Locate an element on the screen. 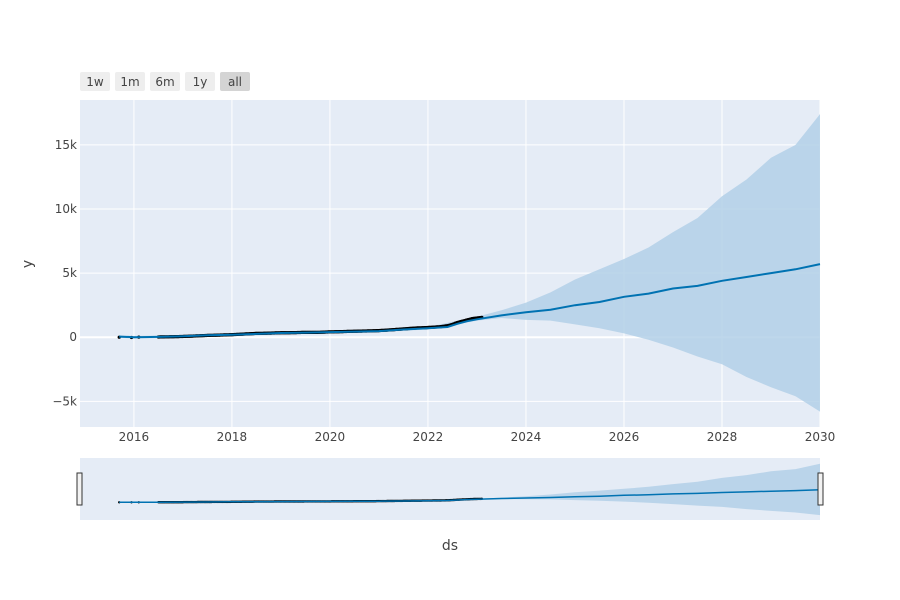  range-button-1w: 1w is located at coordinates (95, 81).